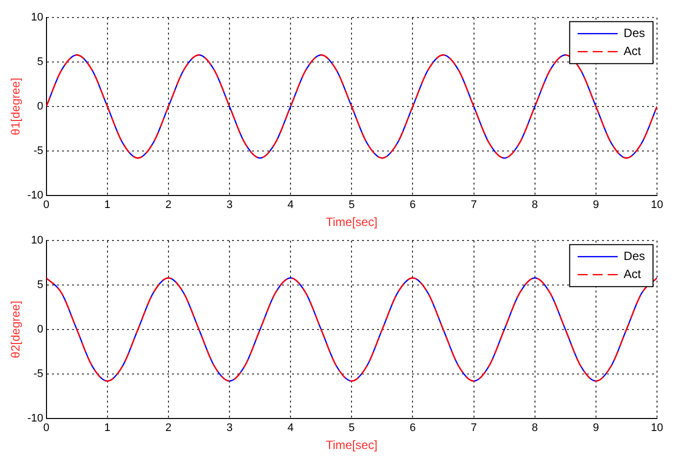 The image size is (675, 463). Describe the element at coordinates (15, 329) in the screenshot. I see `y-axis-title: θ2[degree]` at that location.